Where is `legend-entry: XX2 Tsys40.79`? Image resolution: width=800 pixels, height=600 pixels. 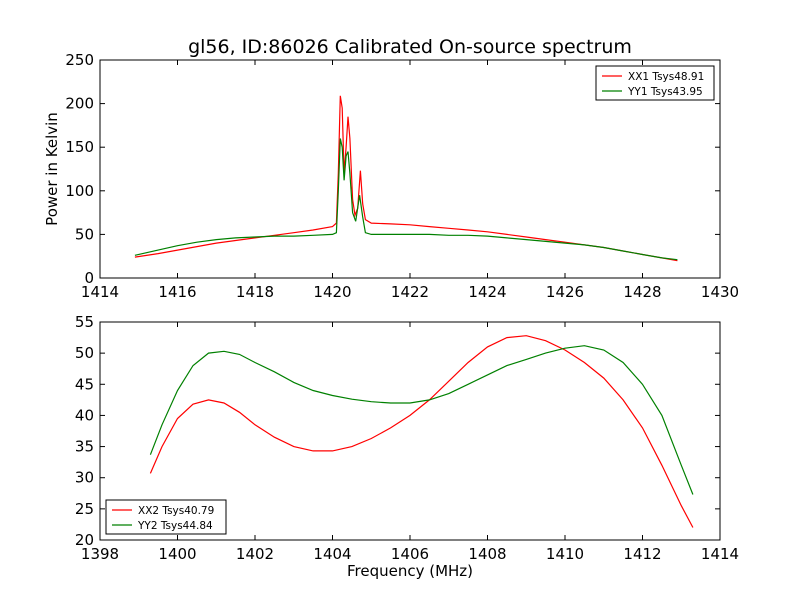 legend-entry: XX2 Tsys40.79 is located at coordinates (176, 511).